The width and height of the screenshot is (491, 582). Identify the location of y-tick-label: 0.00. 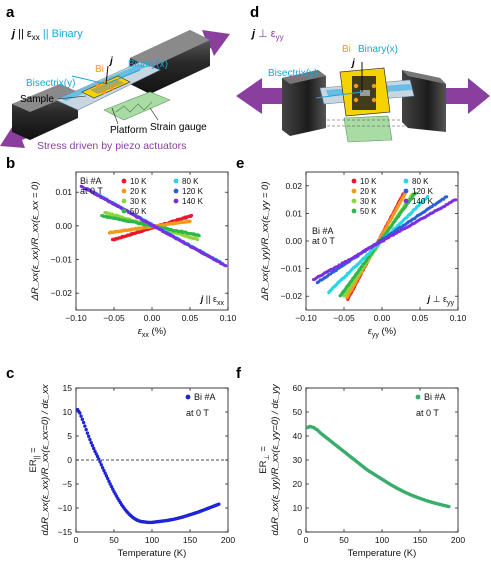
(63, 226).